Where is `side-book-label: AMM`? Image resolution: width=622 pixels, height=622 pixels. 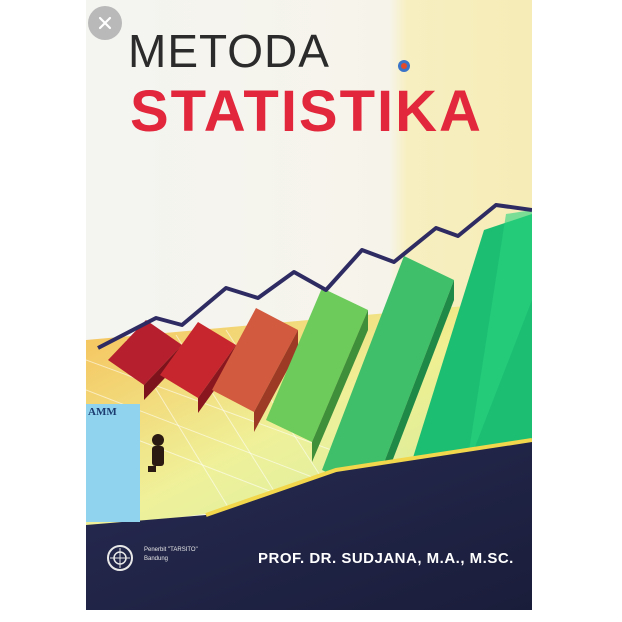
side-book-label: AMM is located at coordinates (102, 412).